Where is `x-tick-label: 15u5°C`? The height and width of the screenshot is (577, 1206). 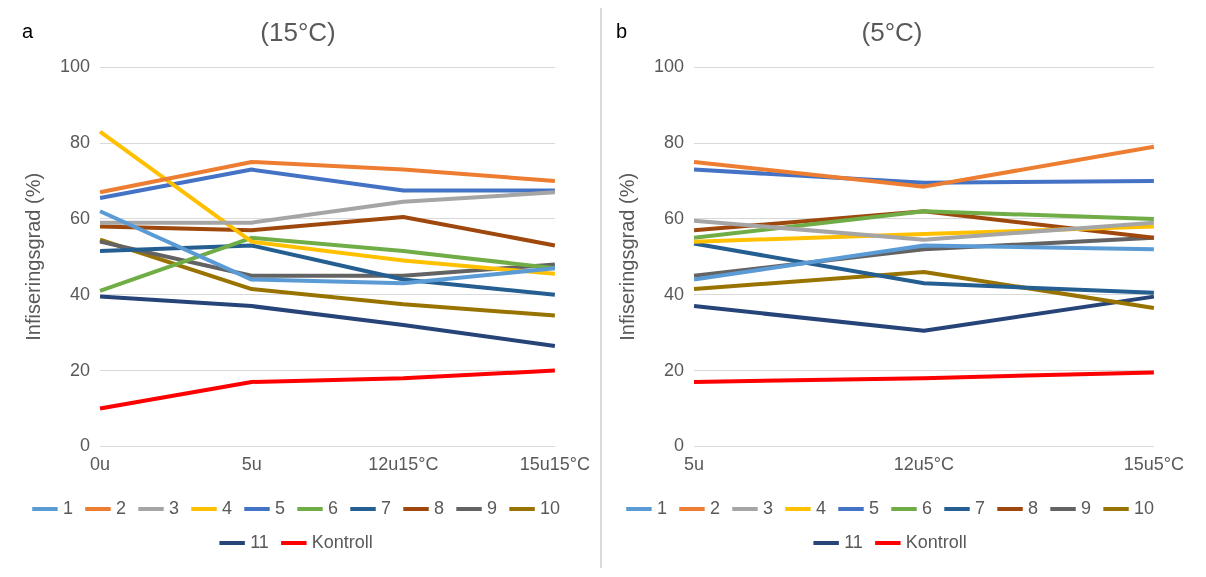
x-tick-label: 15u5°C is located at coordinates (1153, 464).